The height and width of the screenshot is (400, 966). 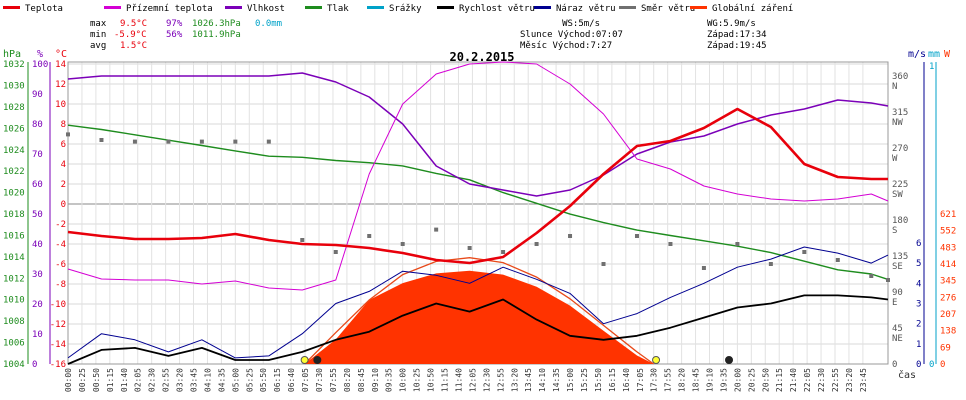 What do you see at coordinates (696, 380) in the screenshot?
I see `time-tick-label: 18:45` at bounding box center [696, 380].